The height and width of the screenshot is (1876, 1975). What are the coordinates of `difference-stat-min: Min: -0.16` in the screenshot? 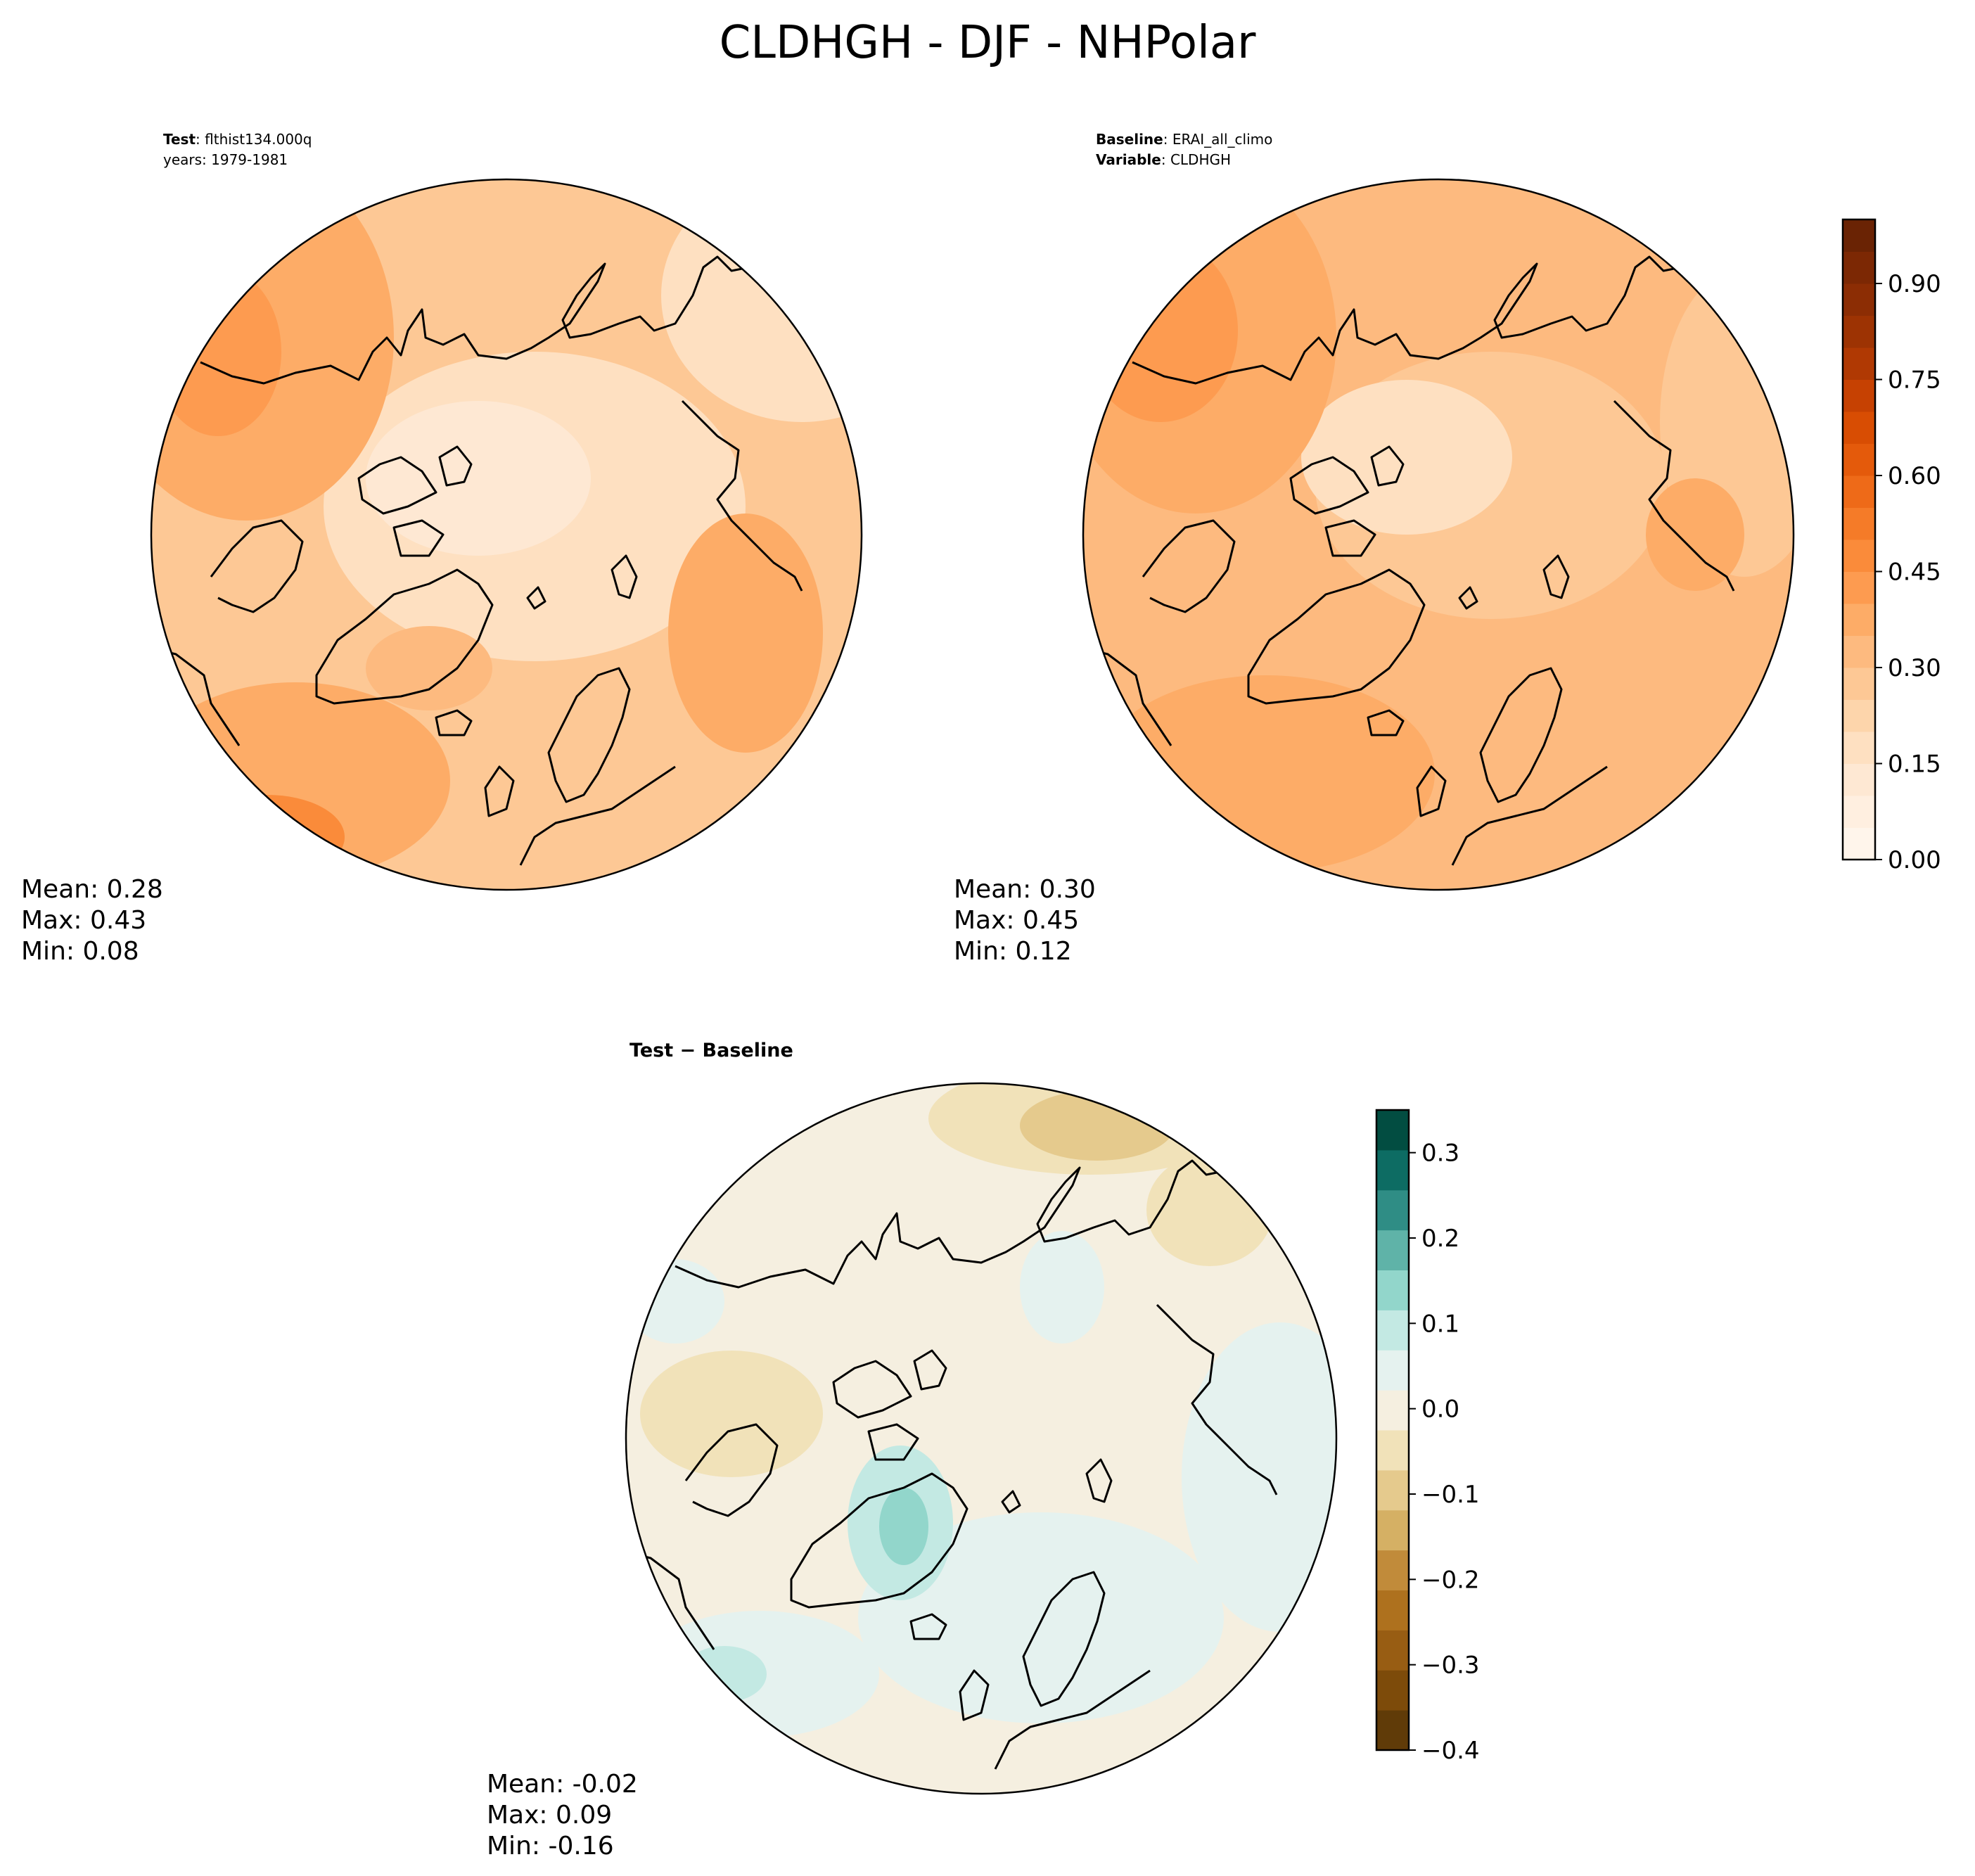 It's located at (550, 1846).